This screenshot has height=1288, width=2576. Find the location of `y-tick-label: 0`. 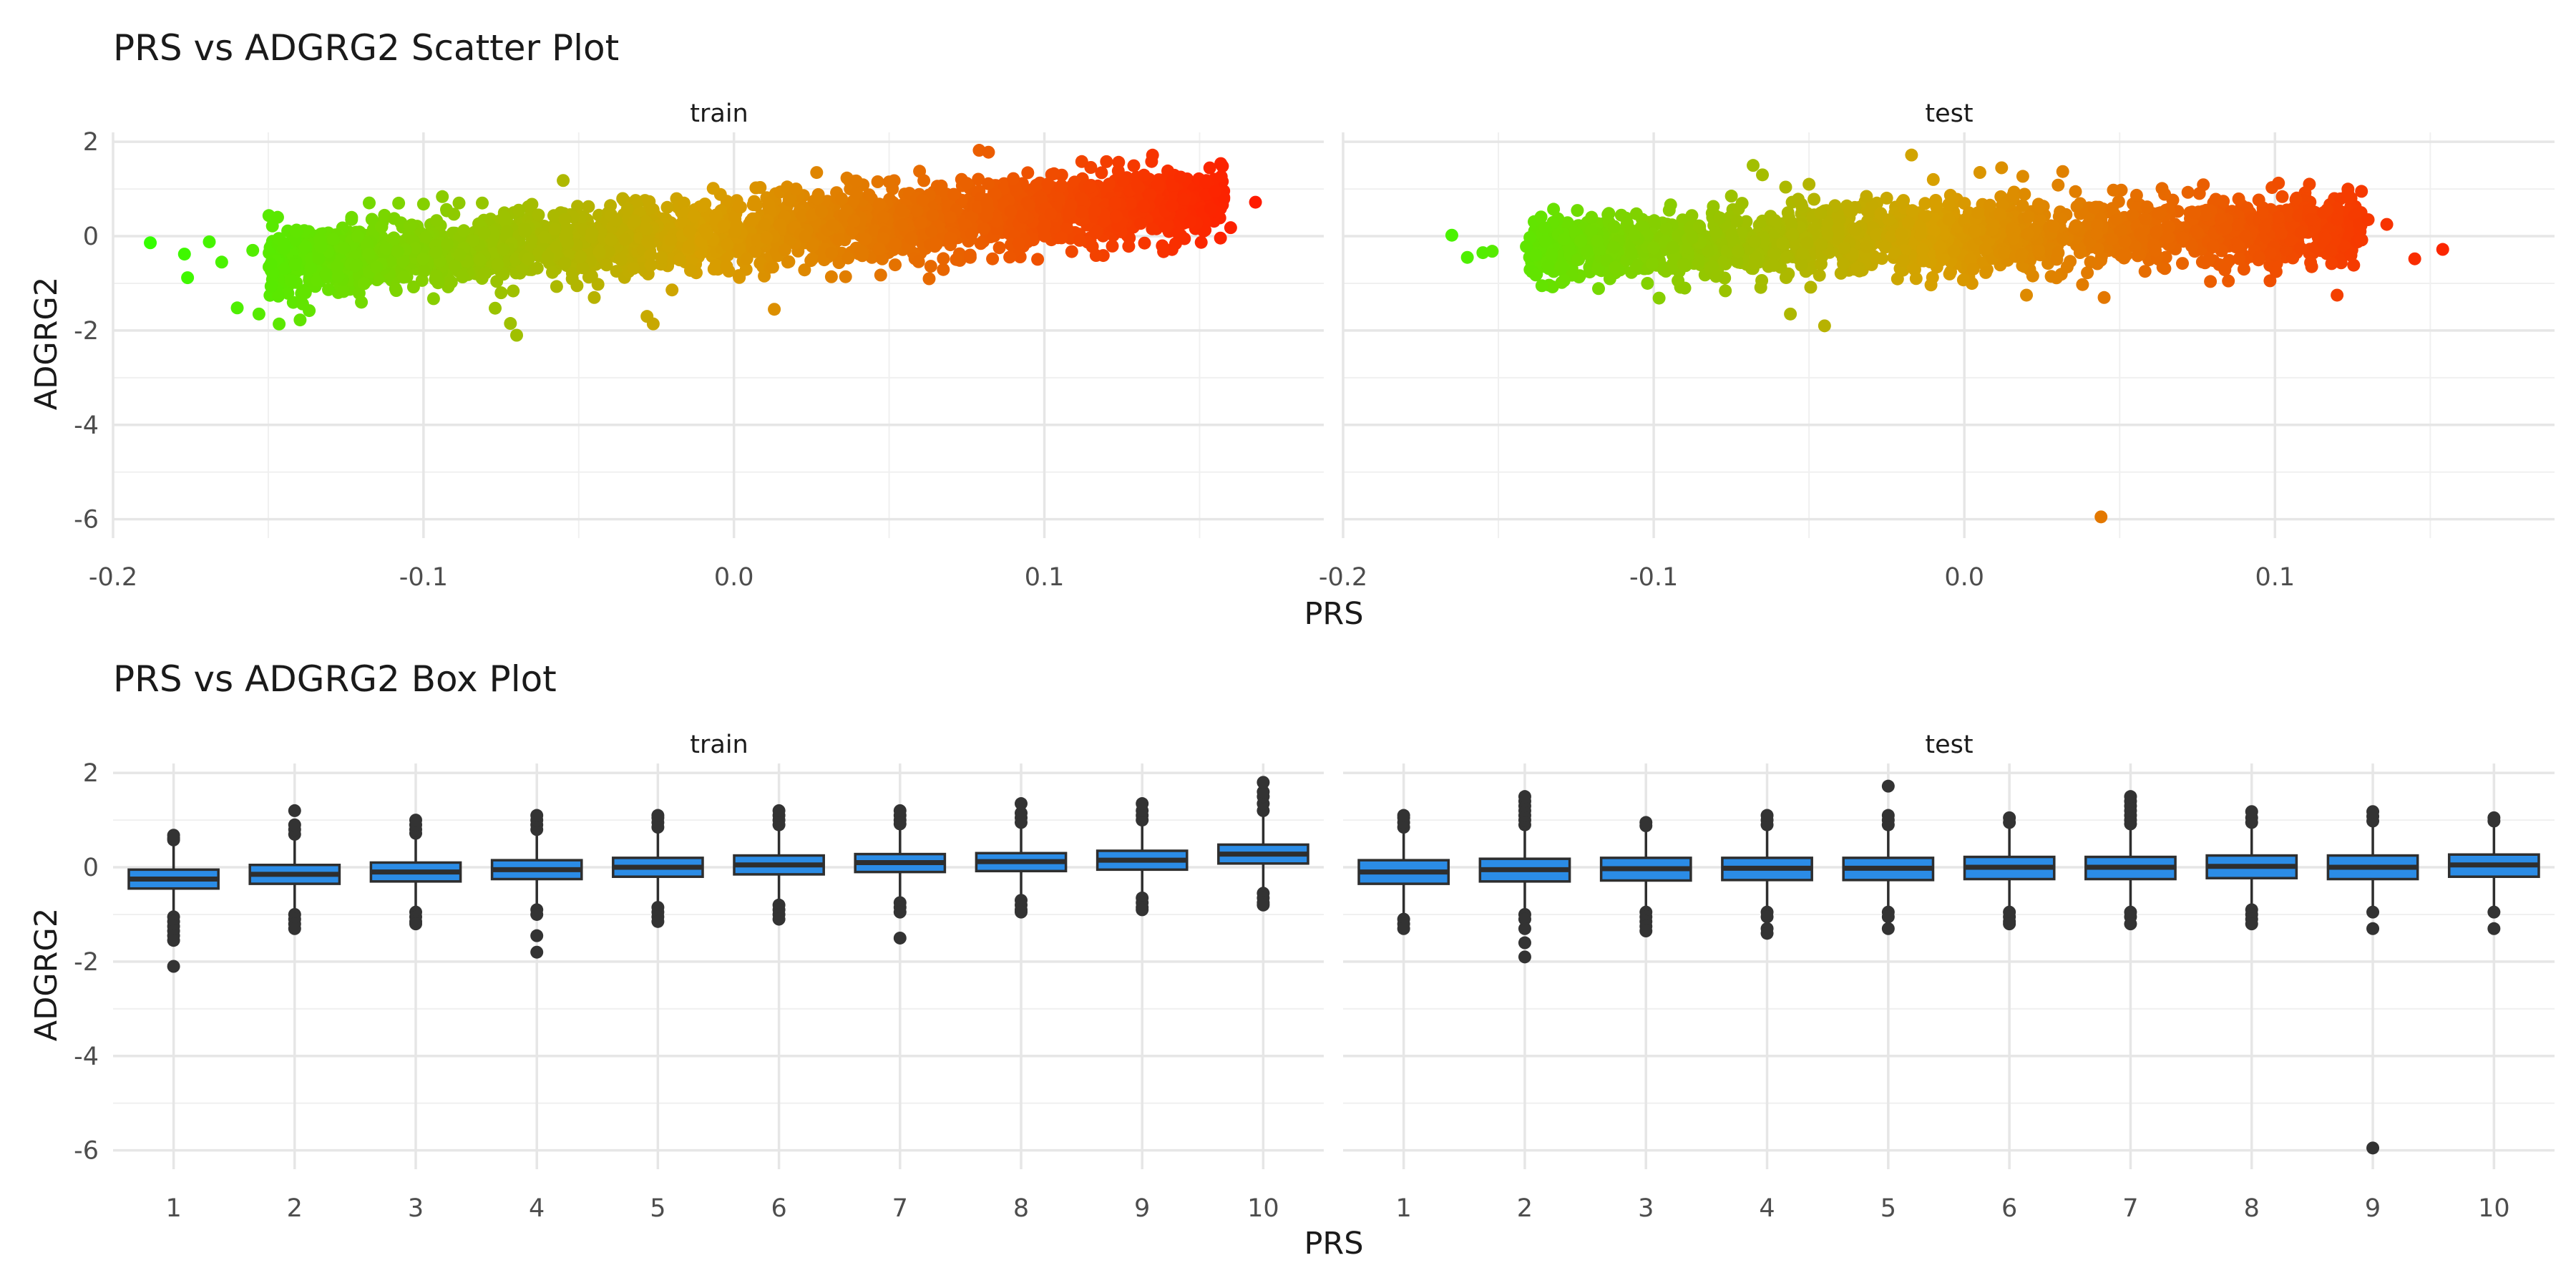

y-tick-label: 0 is located at coordinates (91, 237).